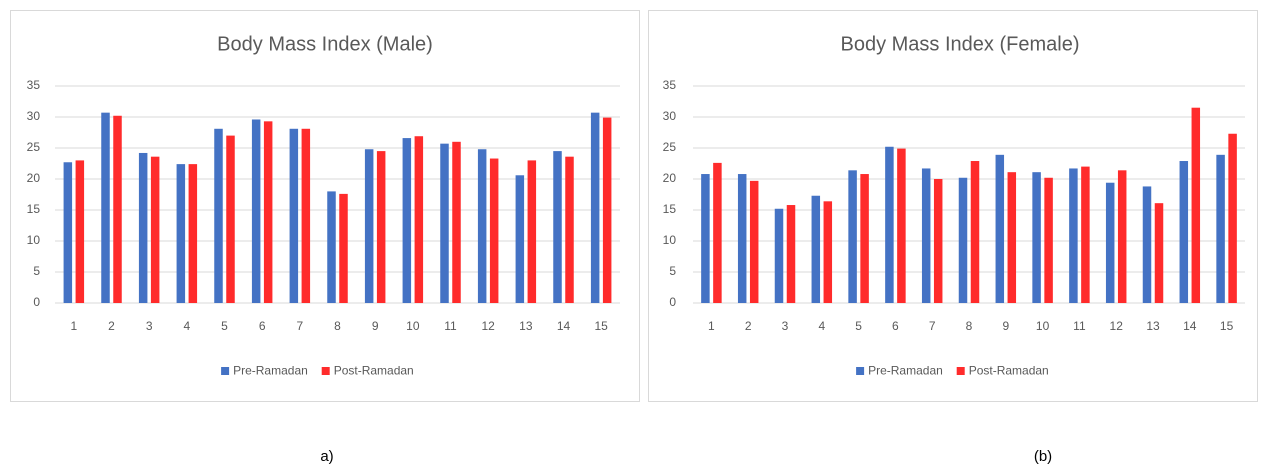 The height and width of the screenshot is (470, 1268). I want to click on x-tick-label: 4, so click(186, 326).